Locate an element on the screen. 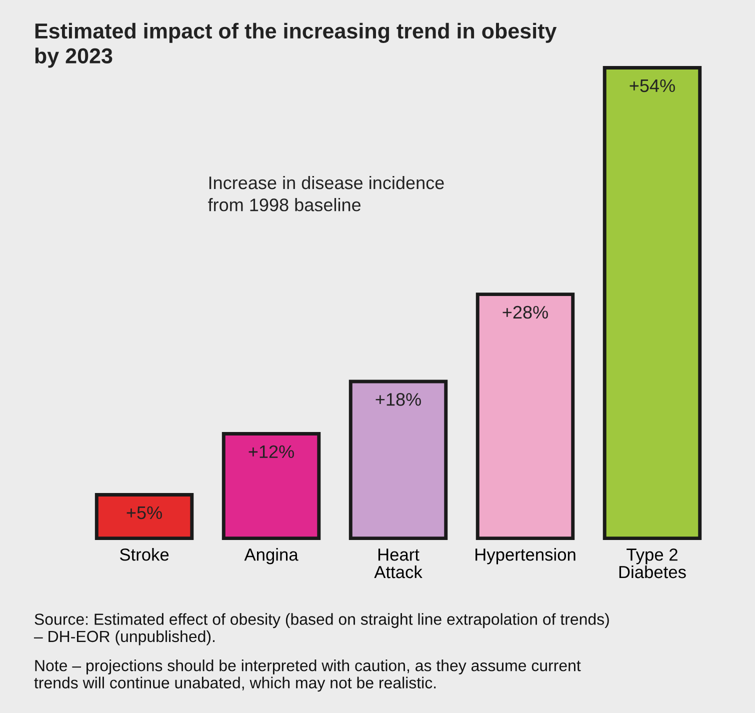  data-label: +54% is located at coordinates (652, 85).